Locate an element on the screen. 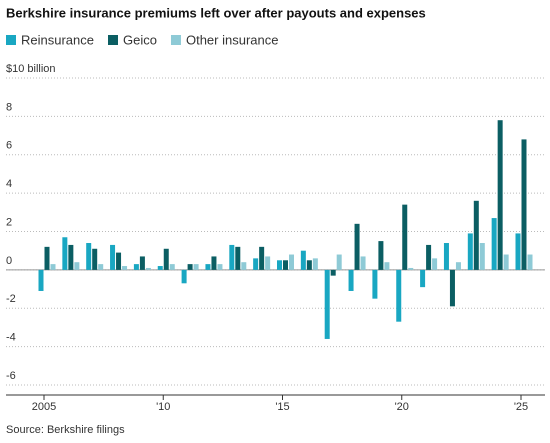 This screenshot has height=443, width=550. y-tick-label: -6 is located at coordinates (11, 376).